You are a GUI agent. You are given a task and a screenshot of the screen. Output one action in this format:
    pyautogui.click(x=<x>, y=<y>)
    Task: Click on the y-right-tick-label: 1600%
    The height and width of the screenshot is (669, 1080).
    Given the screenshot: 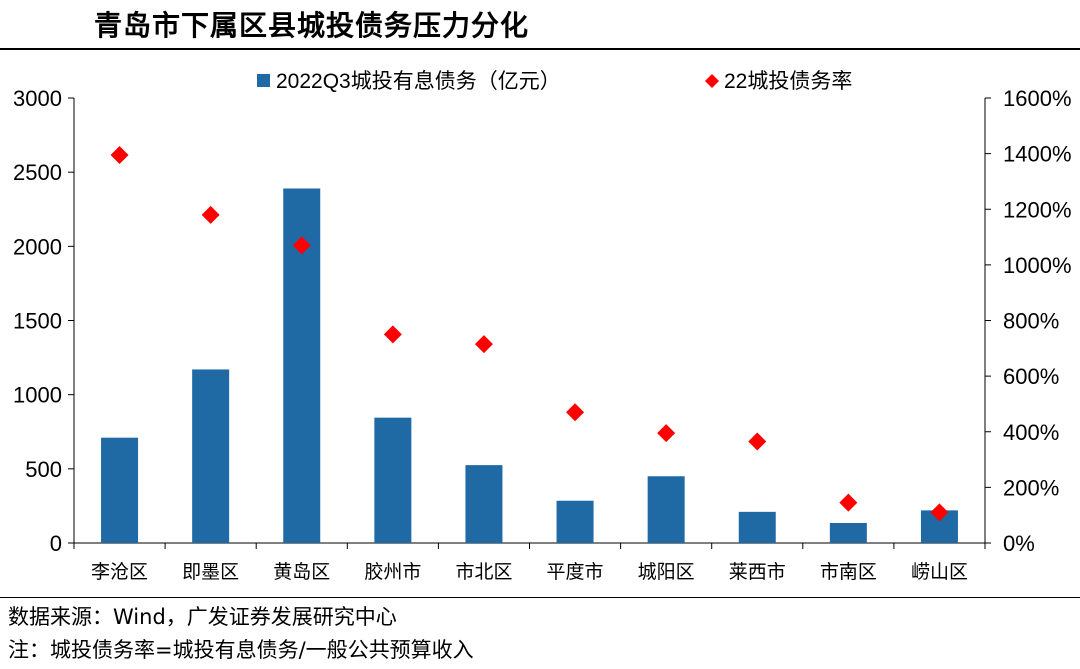 What is the action you would take?
    pyautogui.click(x=1037, y=98)
    